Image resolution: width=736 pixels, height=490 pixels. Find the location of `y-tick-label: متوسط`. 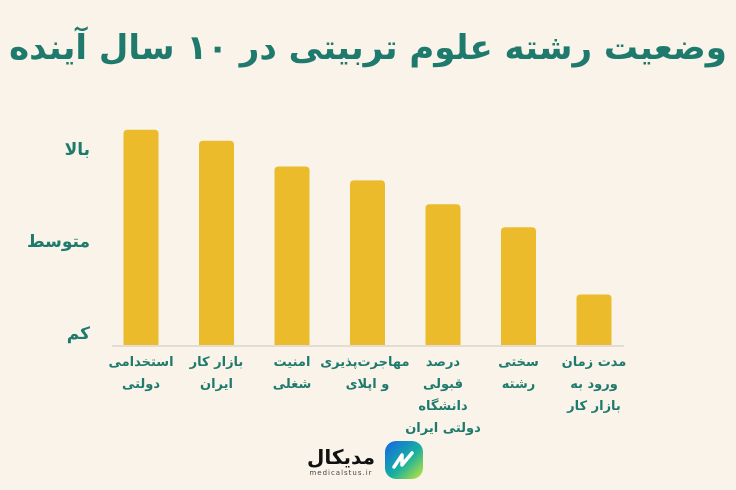

y-tick-label: متوسط is located at coordinates (58, 242).